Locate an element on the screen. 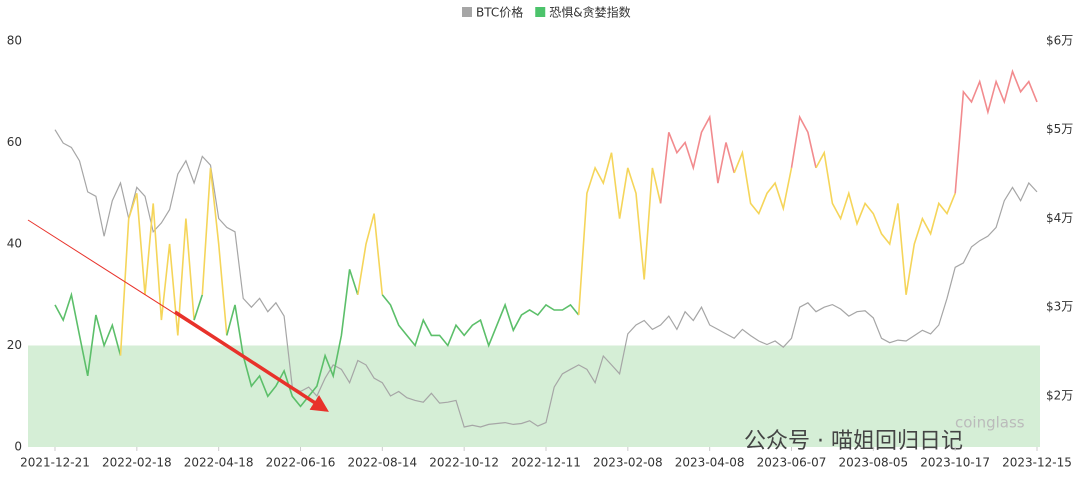 This screenshot has height=486, width=1080. watermark: 公众号 · 喵姐回归日记 is located at coordinates (853, 441).